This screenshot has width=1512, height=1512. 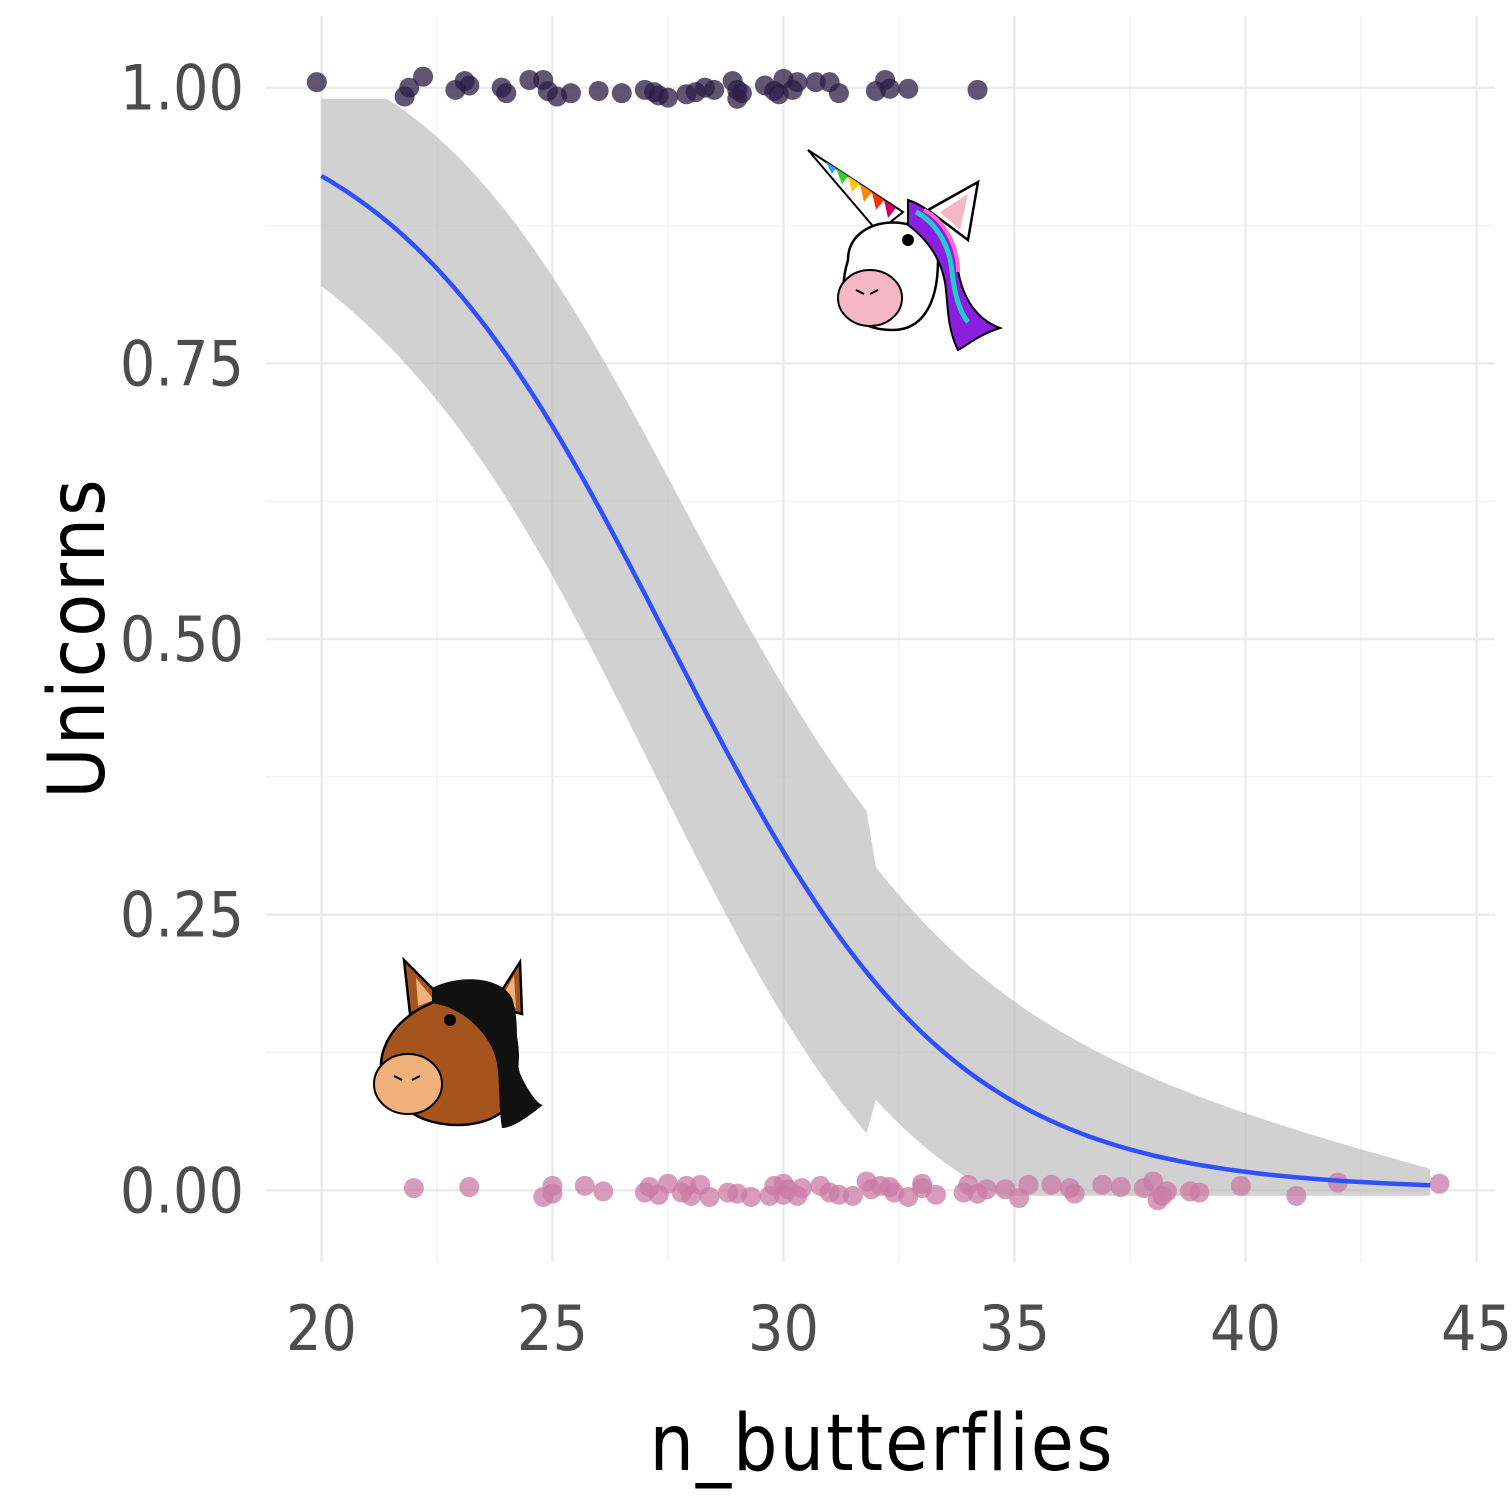 What do you see at coordinates (78, 637) in the screenshot?
I see `y-axis-title: Unicorns` at bounding box center [78, 637].